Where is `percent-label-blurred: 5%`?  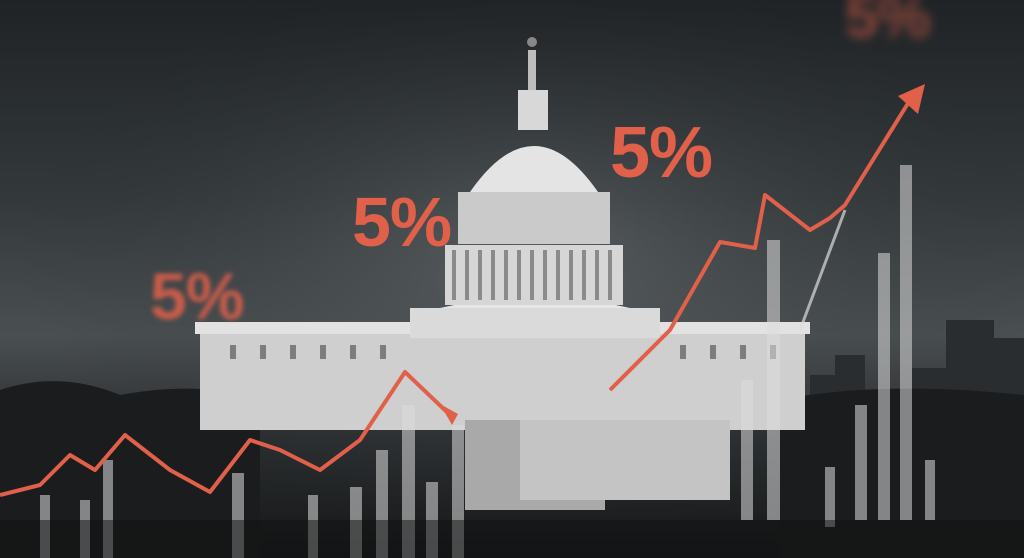
percent-label-blurred: 5% is located at coordinates (888, 25).